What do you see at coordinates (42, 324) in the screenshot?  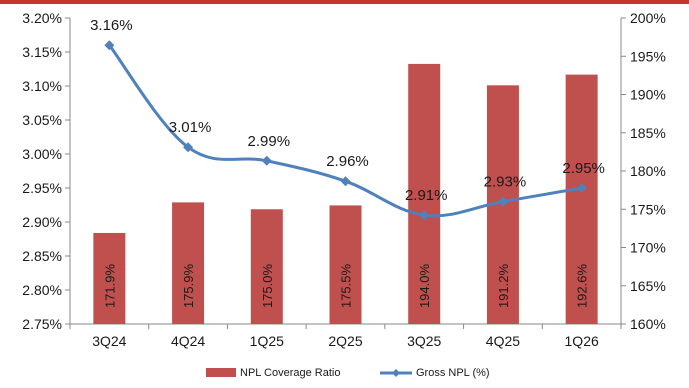 I see `left-tick-label: 2.75%` at bounding box center [42, 324].